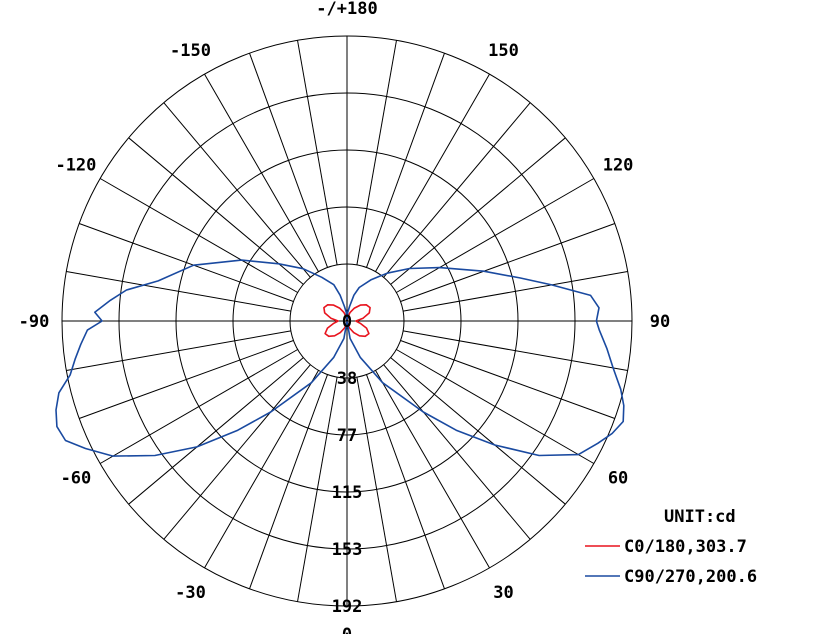 Image resolution: width=826 pixels, height=634 pixels. I want to click on angle-tick-label: 120, so click(618, 166).